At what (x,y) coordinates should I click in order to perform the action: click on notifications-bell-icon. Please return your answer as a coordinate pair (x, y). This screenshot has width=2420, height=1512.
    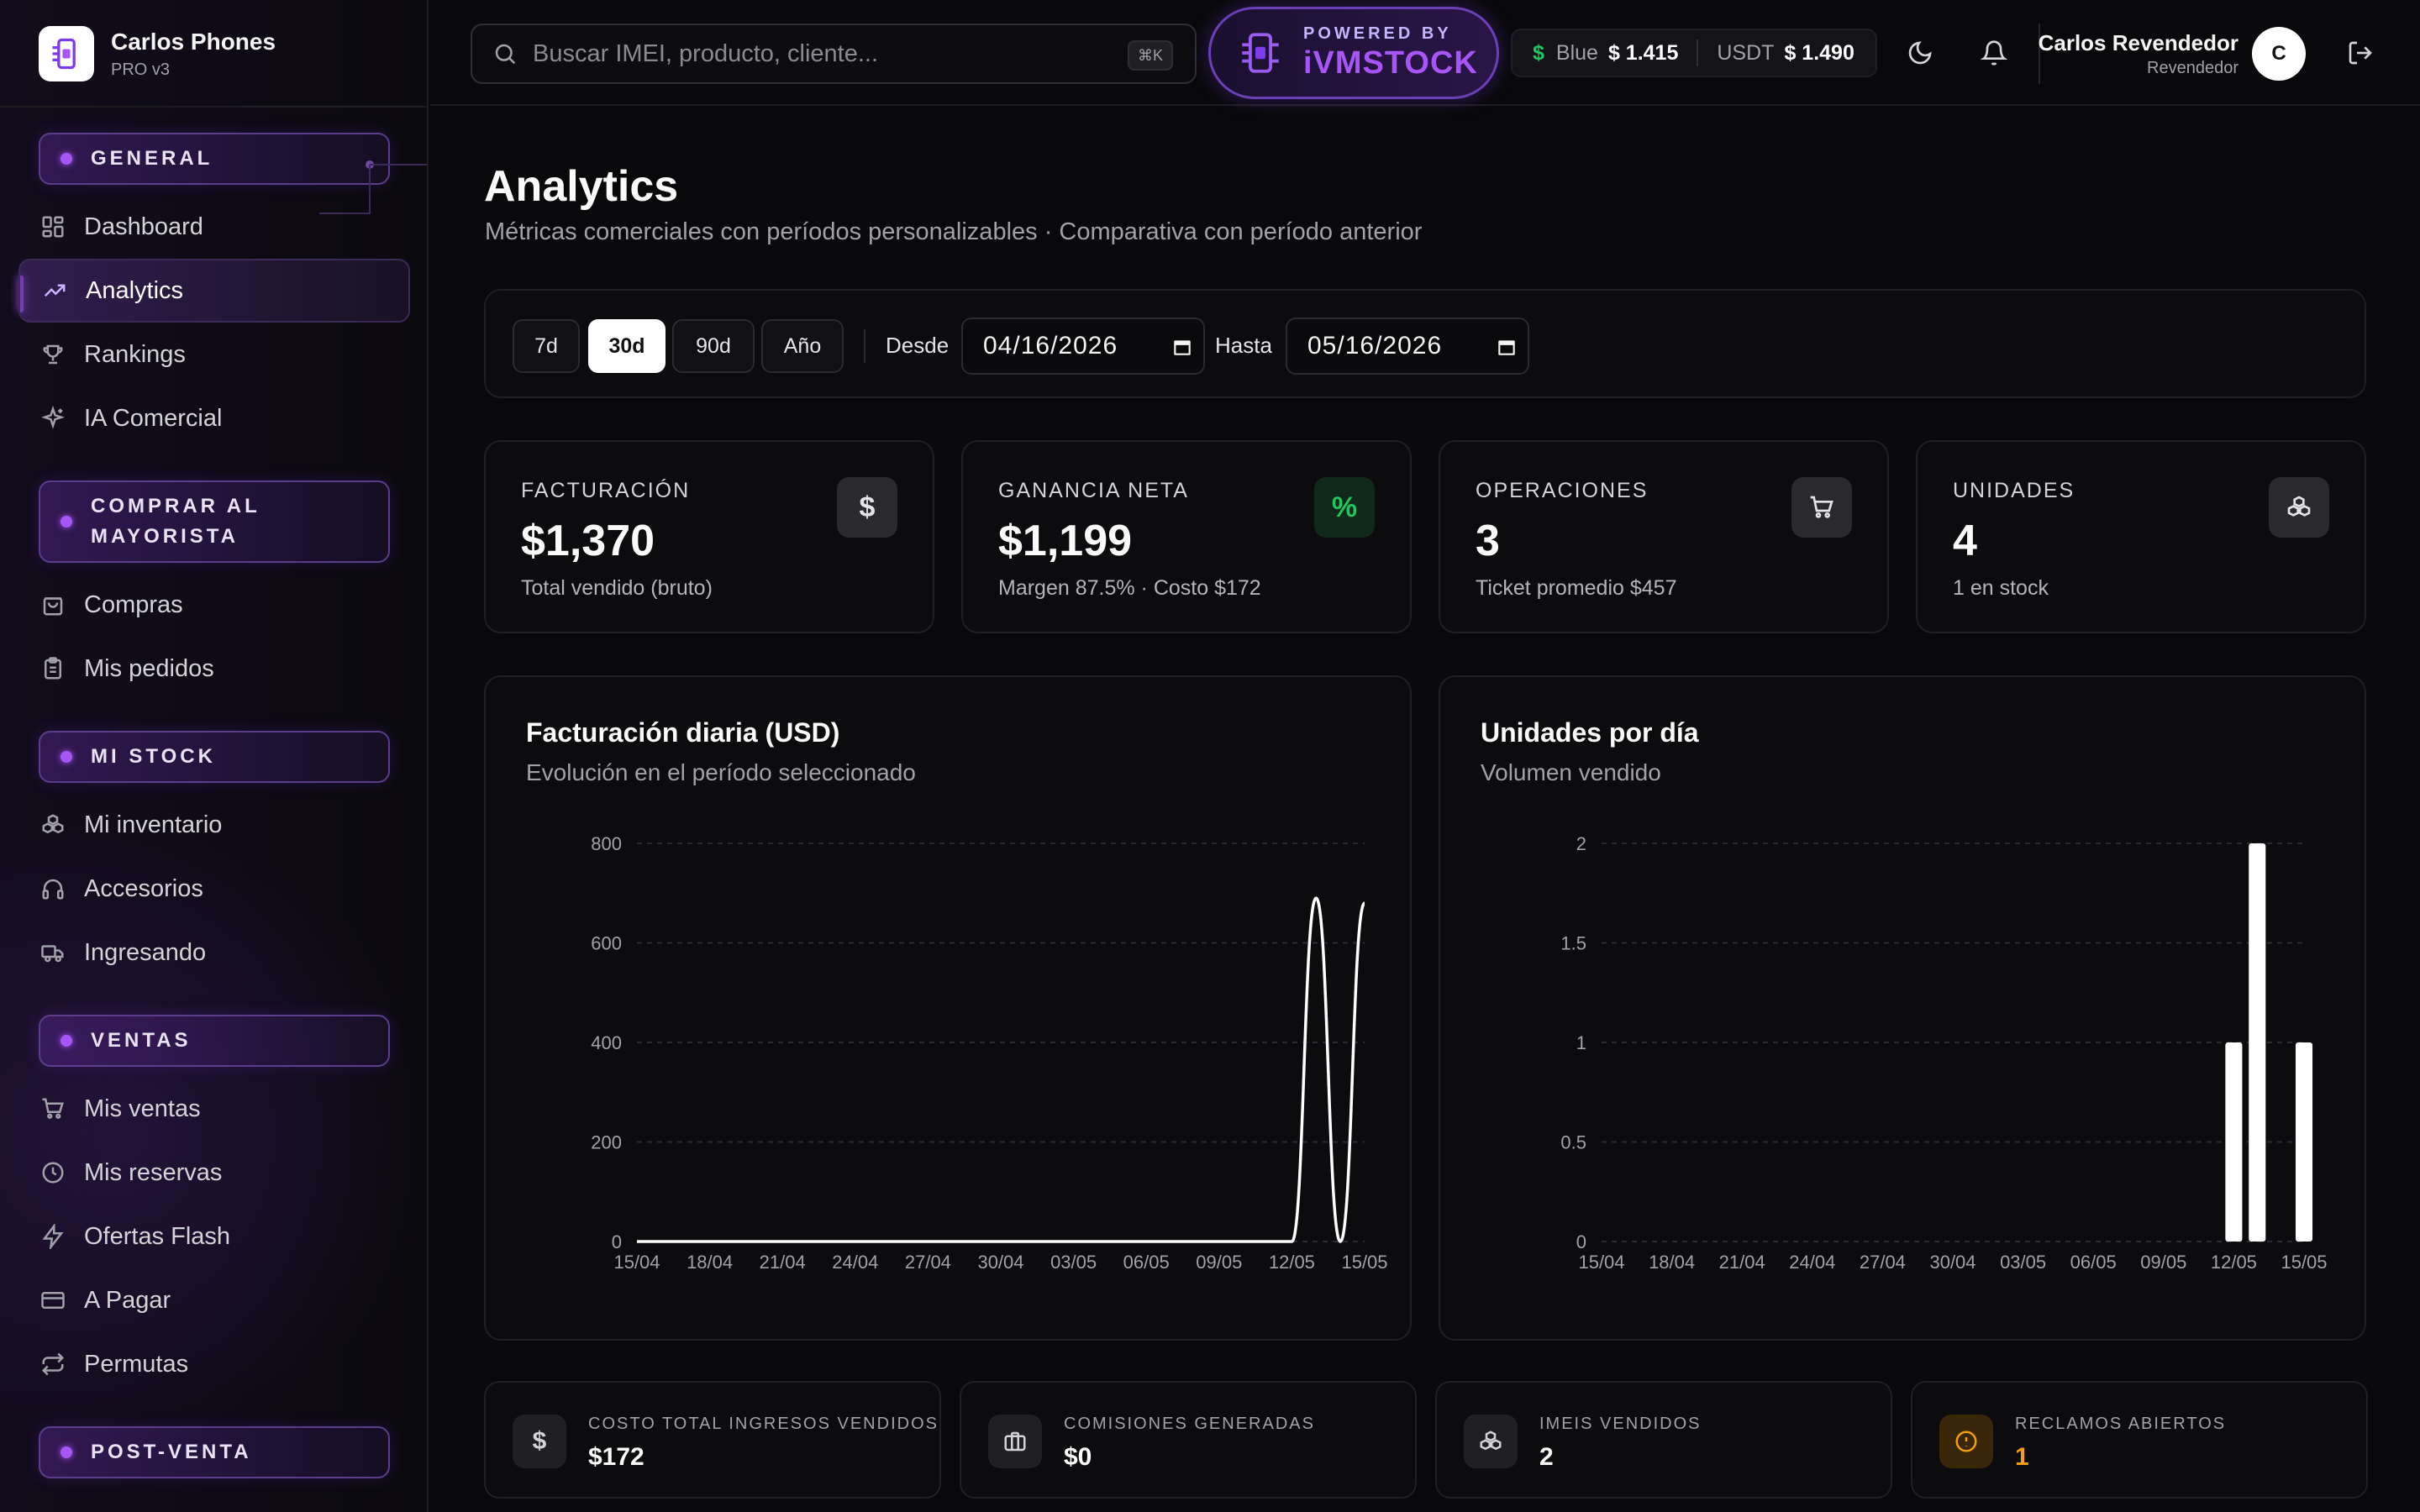
    Looking at the image, I should click on (1994, 53).